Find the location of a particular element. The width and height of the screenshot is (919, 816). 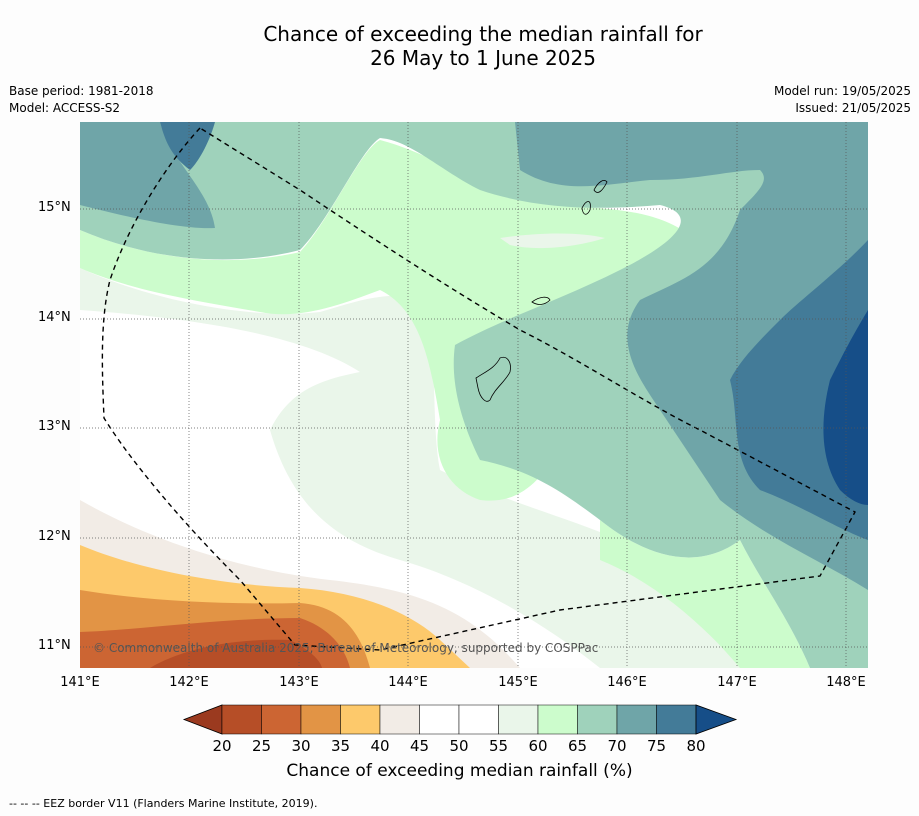

band-75-80-nw is located at coordinates (187, 146).